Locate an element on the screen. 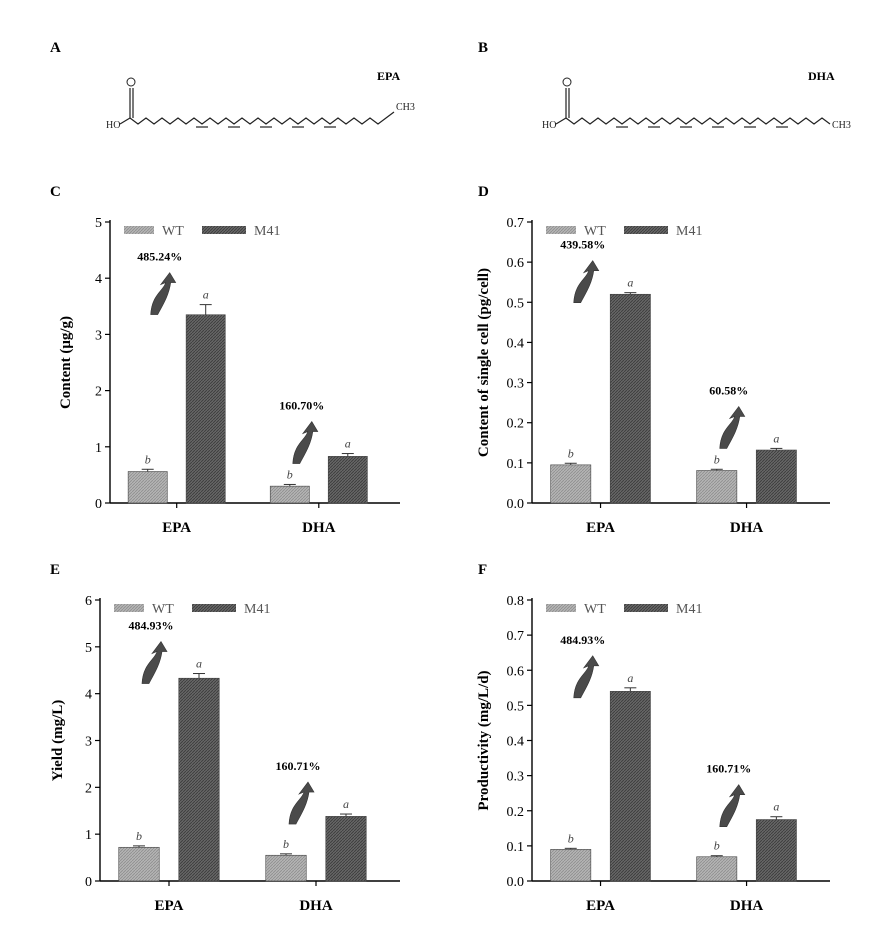  y-axis-label: Productivity (mg/L/d) is located at coordinates (484, 740).